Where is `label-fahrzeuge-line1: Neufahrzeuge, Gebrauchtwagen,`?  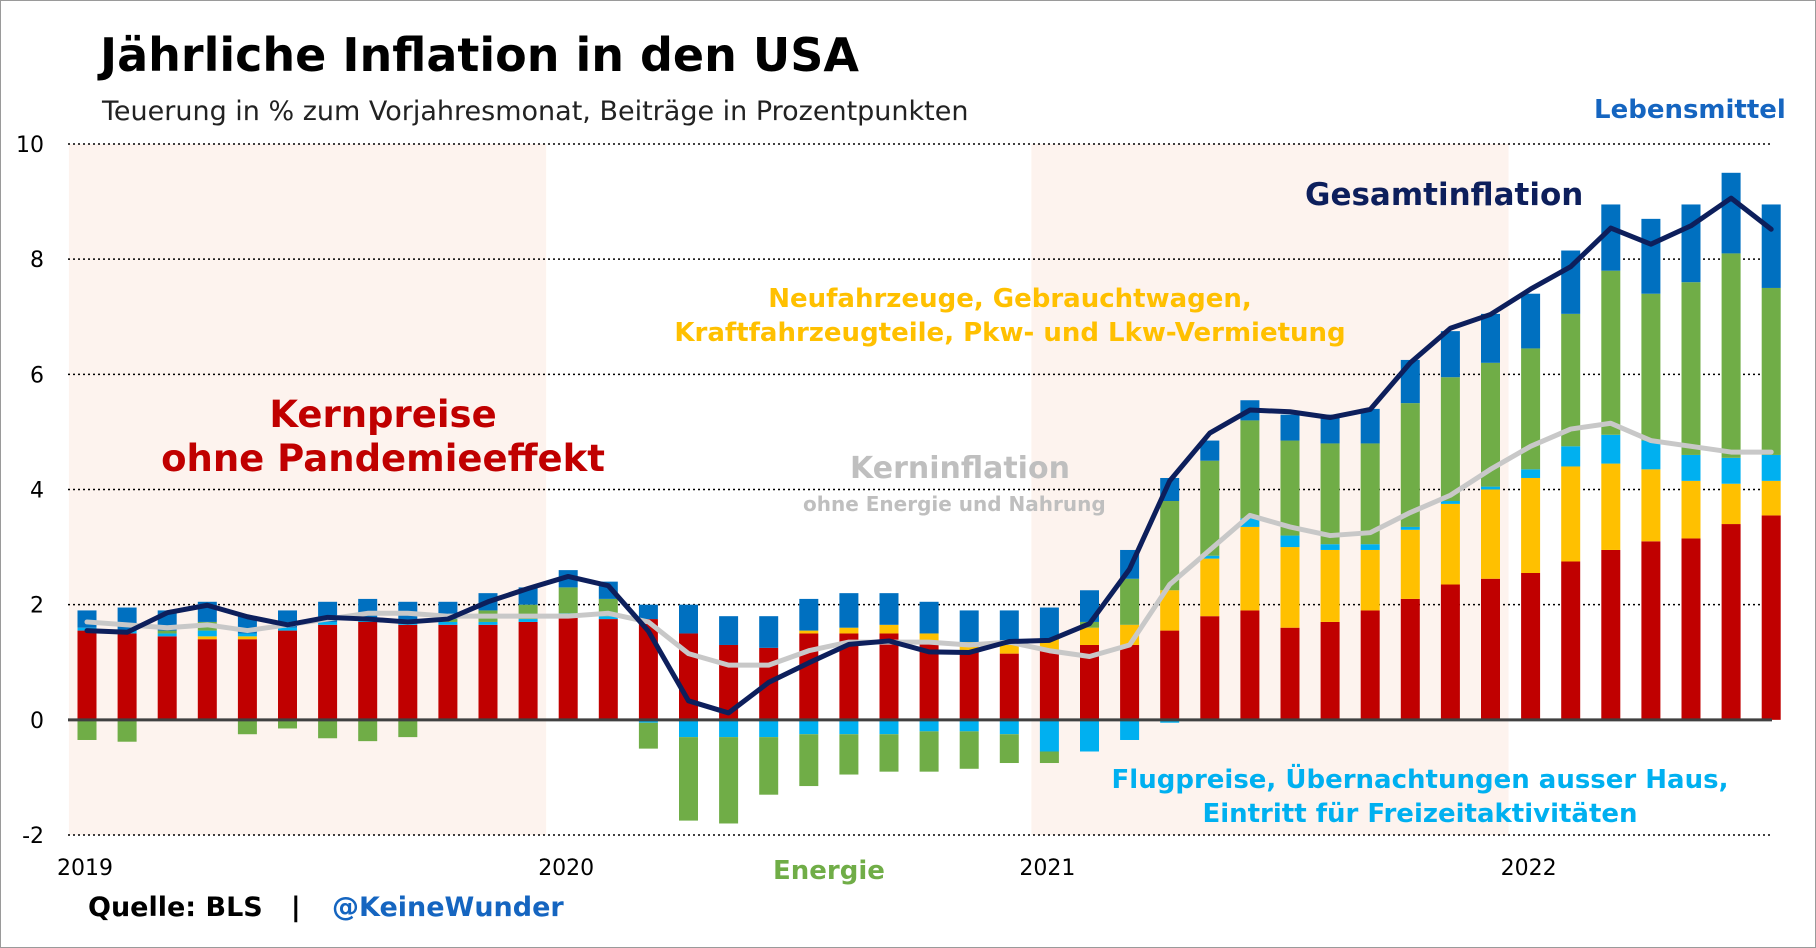 label-fahrzeuge-line1: Neufahrzeuge, Gebrauchtwagen, is located at coordinates (1010, 299).